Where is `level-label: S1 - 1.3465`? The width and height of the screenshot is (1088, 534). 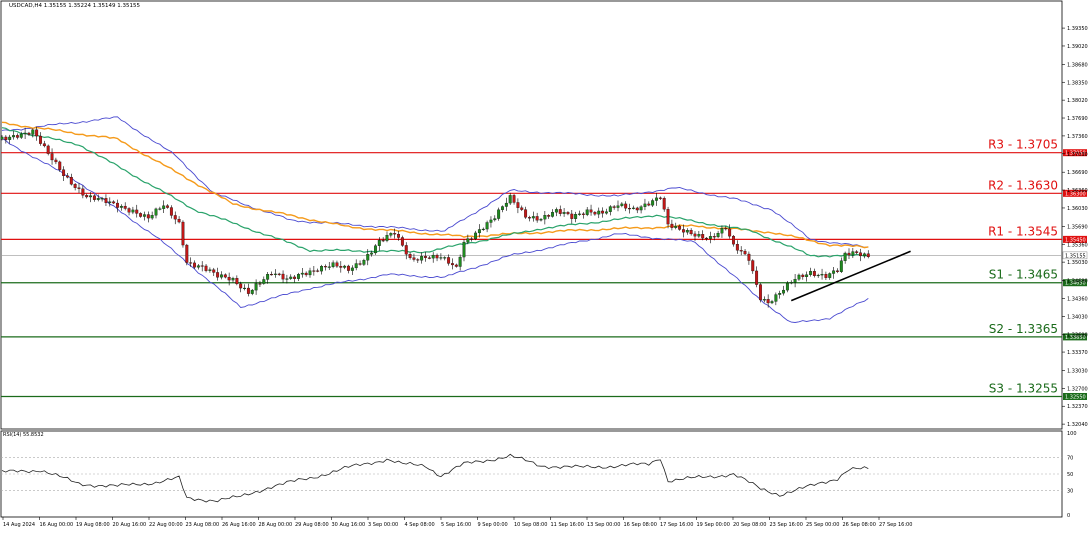
level-label: S1 - 1.3465 is located at coordinates (1023, 275).